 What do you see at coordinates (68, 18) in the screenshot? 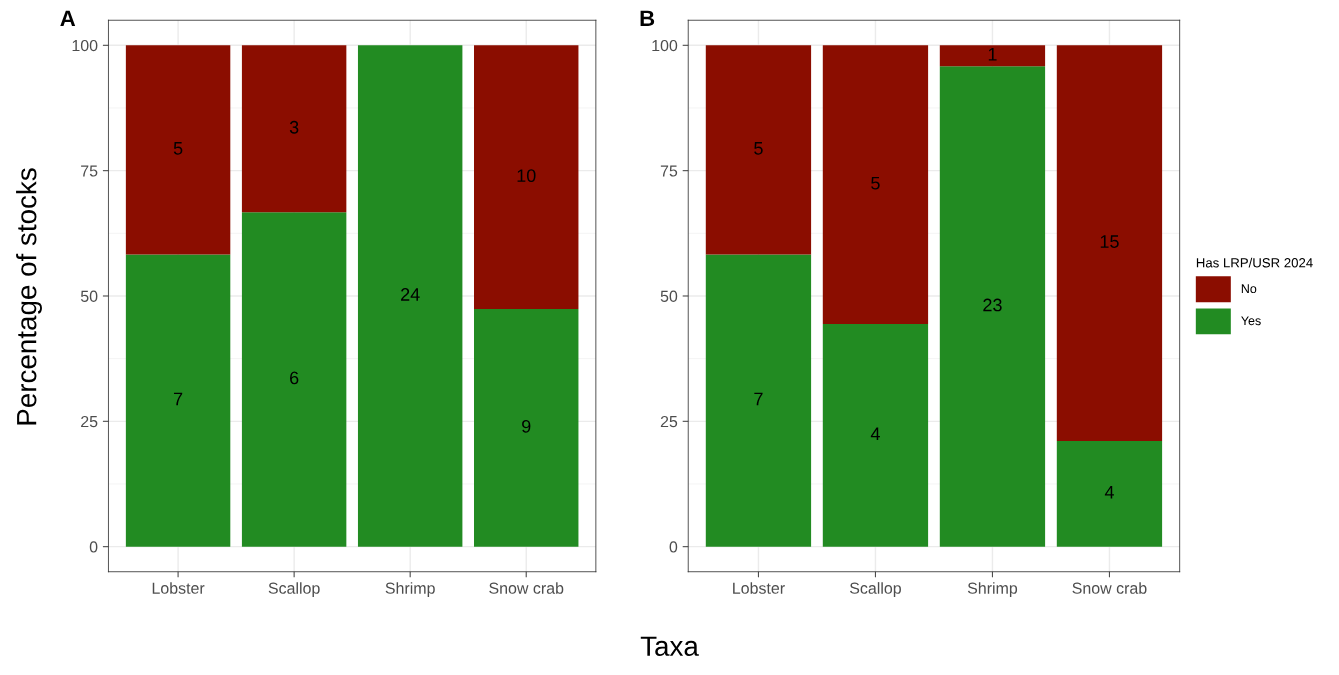
I see `chart-title: A` at bounding box center [68, 18].